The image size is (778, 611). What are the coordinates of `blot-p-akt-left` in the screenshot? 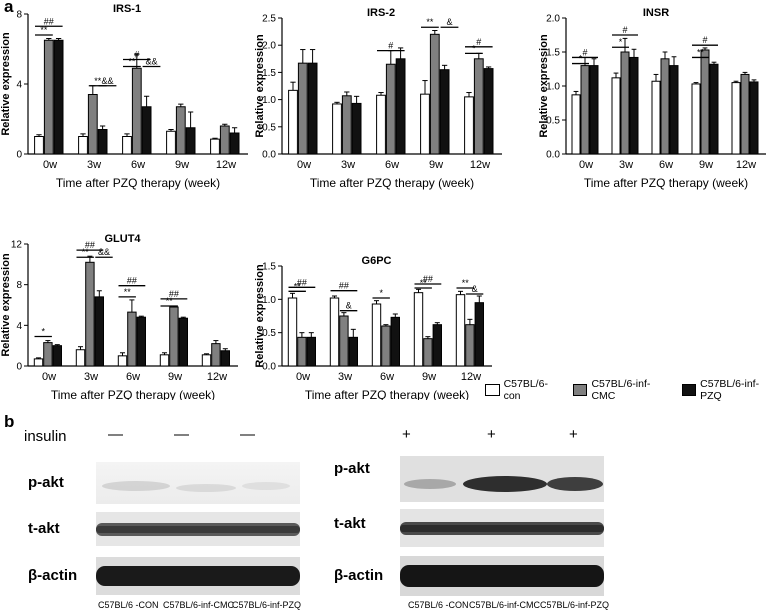 It's located at (198, 483).